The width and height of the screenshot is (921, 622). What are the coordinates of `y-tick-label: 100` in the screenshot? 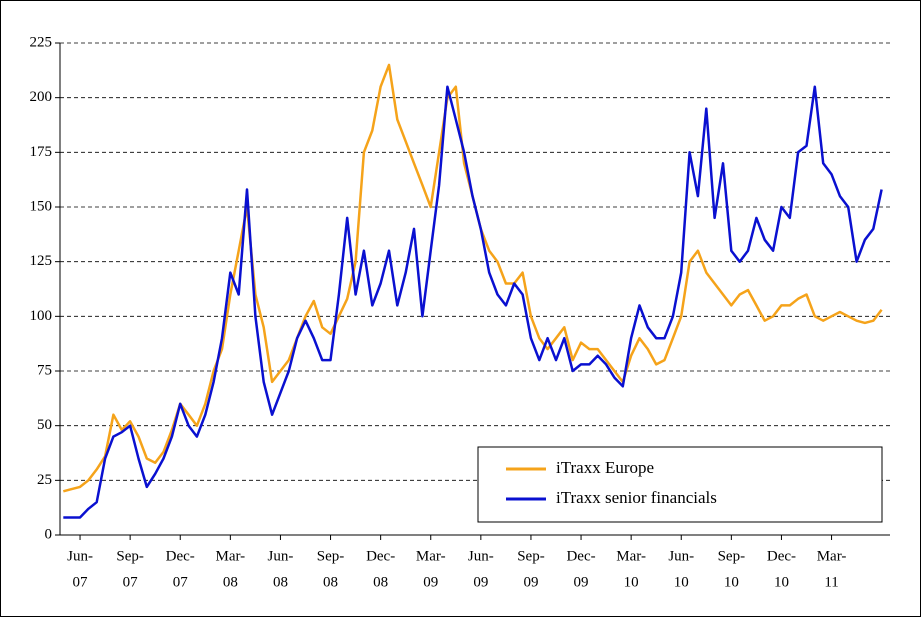 It's located at (41, 316).